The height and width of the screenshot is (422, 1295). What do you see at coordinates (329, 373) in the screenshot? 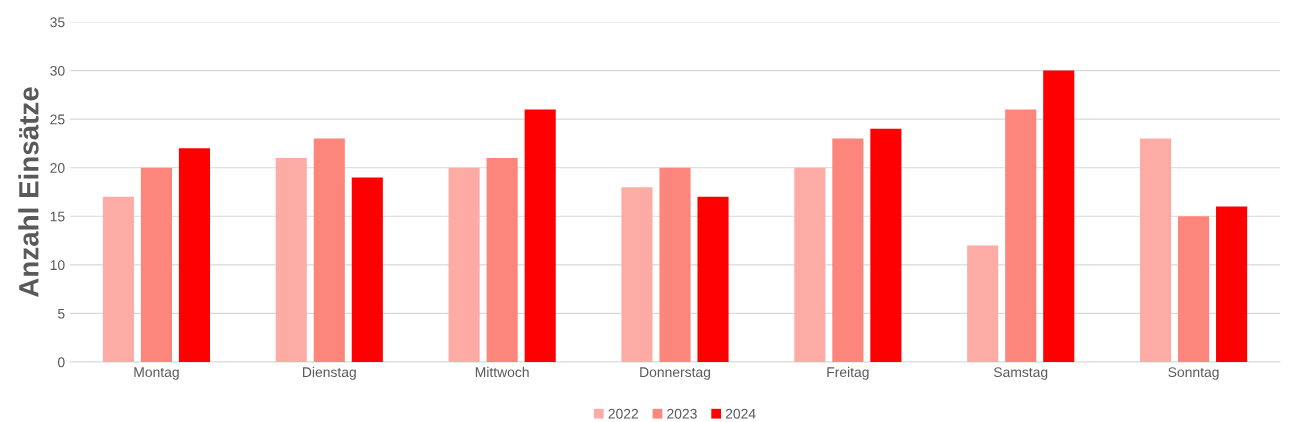
I see `x-tick-label: Dienstag` at bounding box center [329, 373].